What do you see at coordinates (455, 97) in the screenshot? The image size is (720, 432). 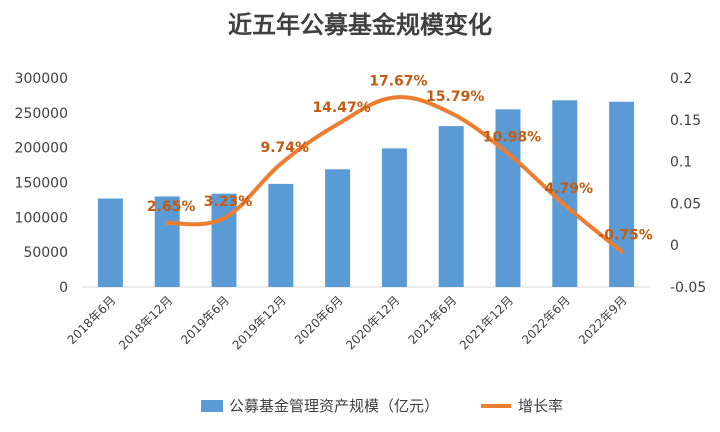 I see `growth-data-label: 15.79%` at bounding box center [455, 97].